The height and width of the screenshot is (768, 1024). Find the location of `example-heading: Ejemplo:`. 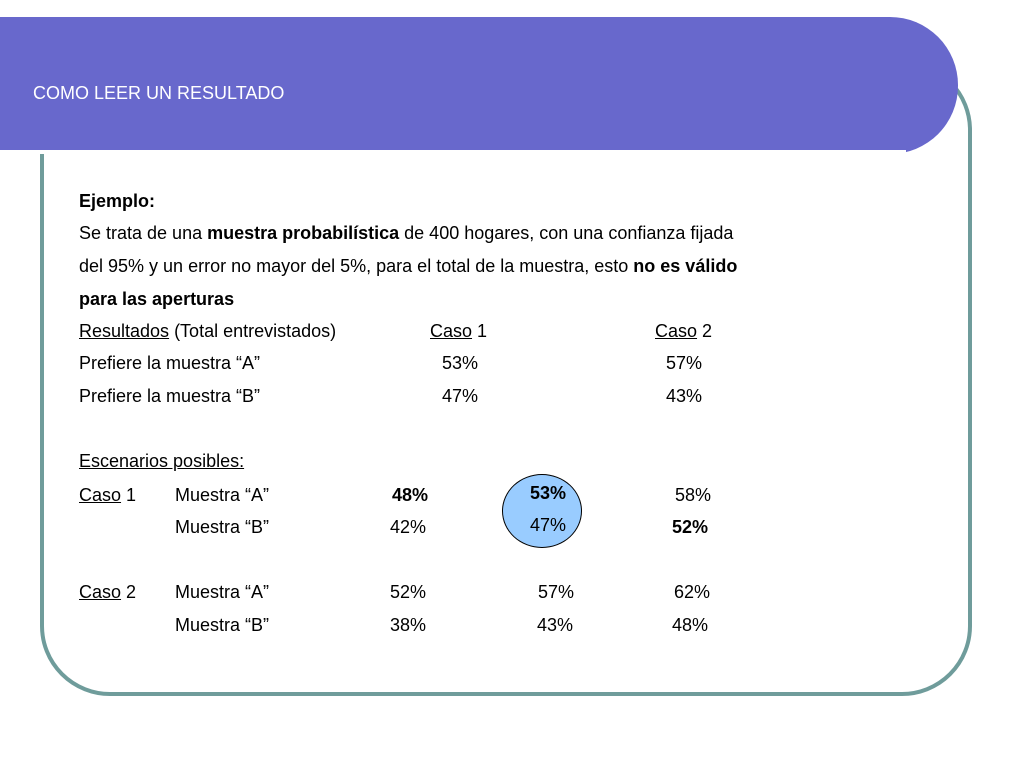

example-heading: Ejemplo: is located at coordinates (117, 201).